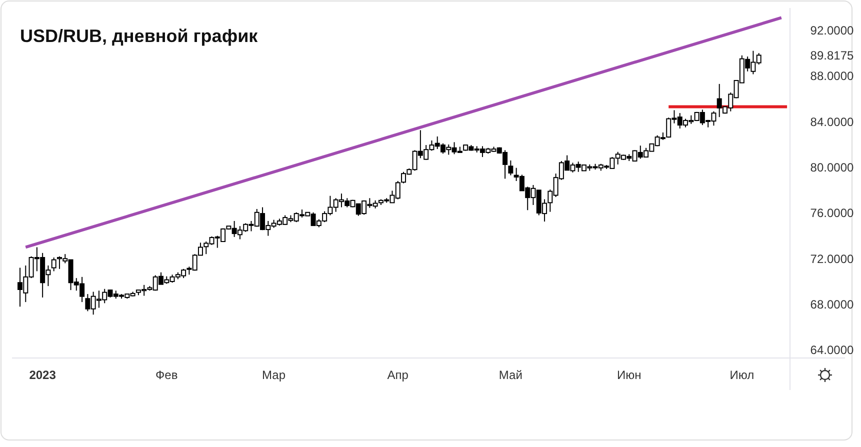 Image resolution: width=861 pixels, height=447 pixels. I want to click on x-tick-label: Июл, so click(742, 375).